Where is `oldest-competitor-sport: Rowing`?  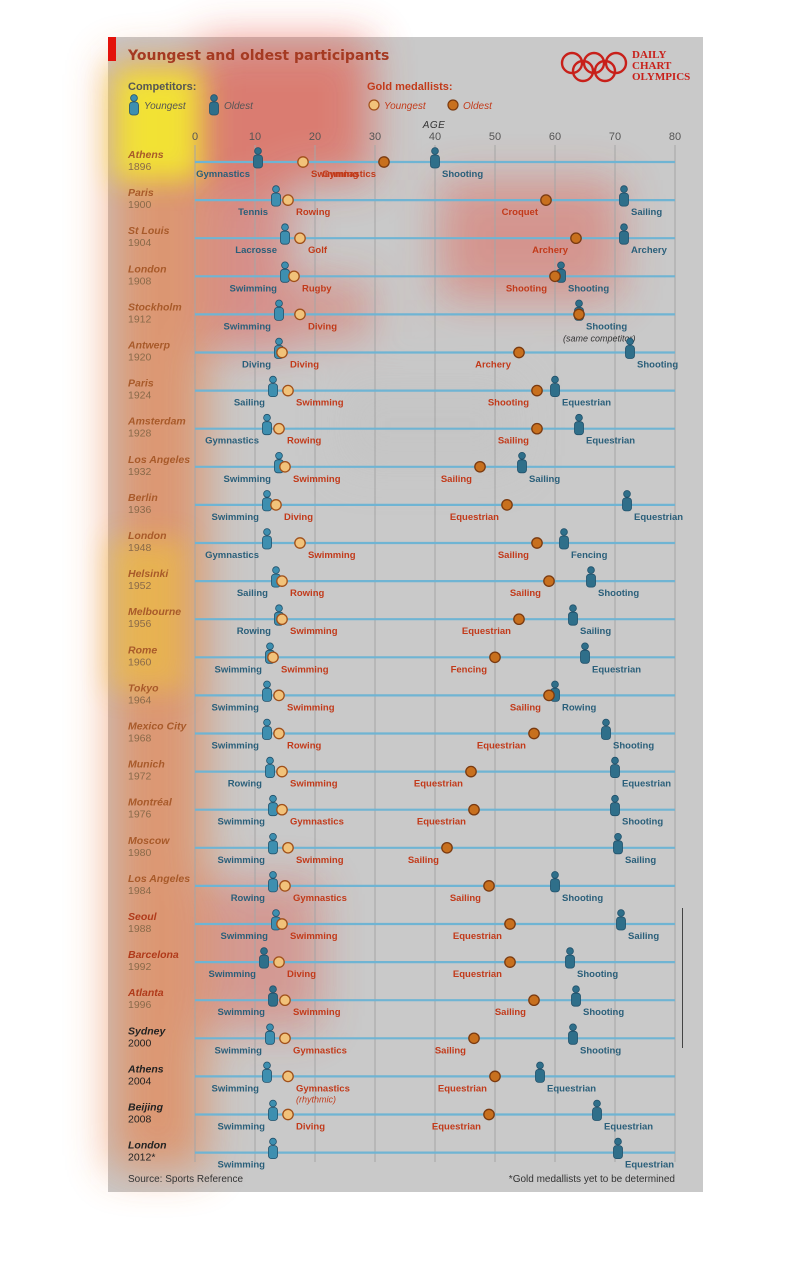 oldest-competitor-sport: Rowing is located at coordinates (579, 707).